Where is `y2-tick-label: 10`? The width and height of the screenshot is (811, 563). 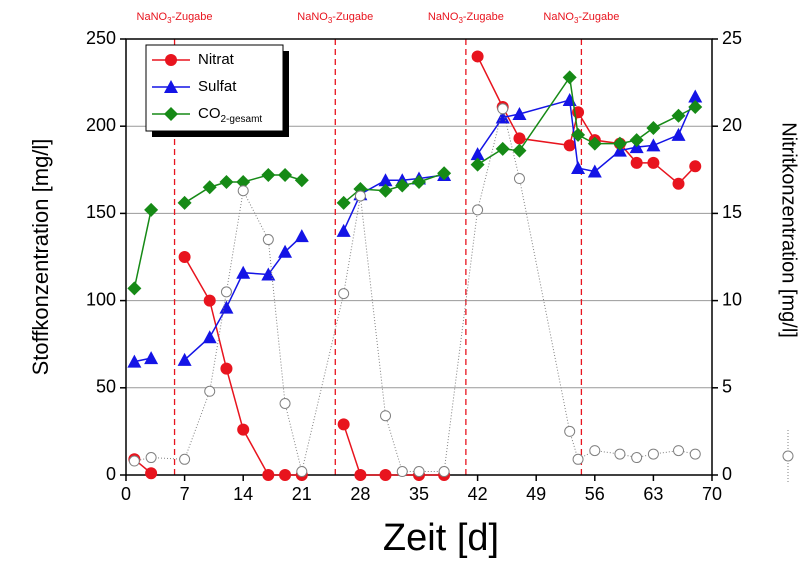
y2-tick-label: 10 is located at coordinates (732, 299).